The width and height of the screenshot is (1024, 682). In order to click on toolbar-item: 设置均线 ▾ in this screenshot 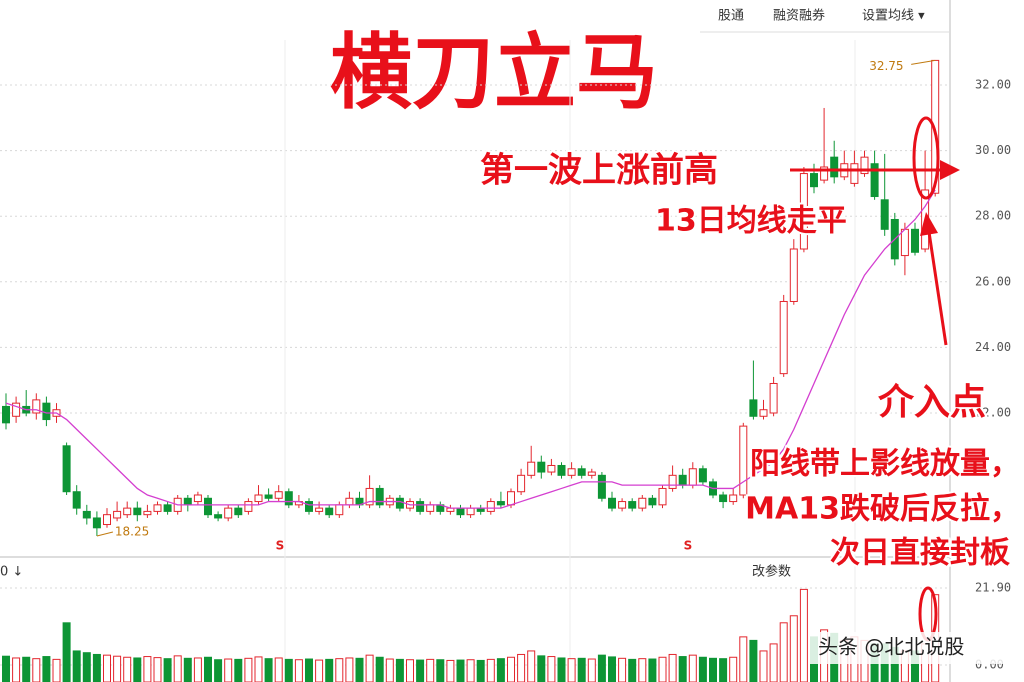, I will do `click(893, 16)`.